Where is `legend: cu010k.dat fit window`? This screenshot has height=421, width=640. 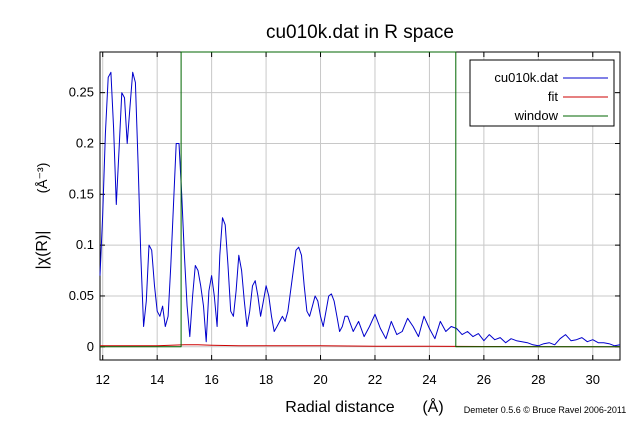 legend: cu010k.dat fit window is located at coordinates (542, 93).